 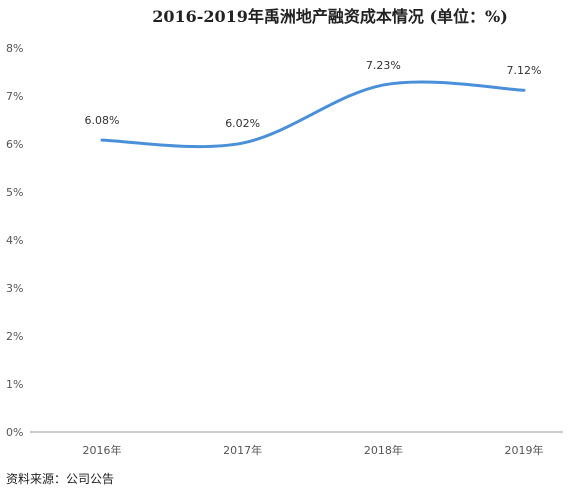 What do you see at coordinates (242, 450) in the screenshot?
I see `x-tick-label: 2017年` at bounding box center [242, 450].